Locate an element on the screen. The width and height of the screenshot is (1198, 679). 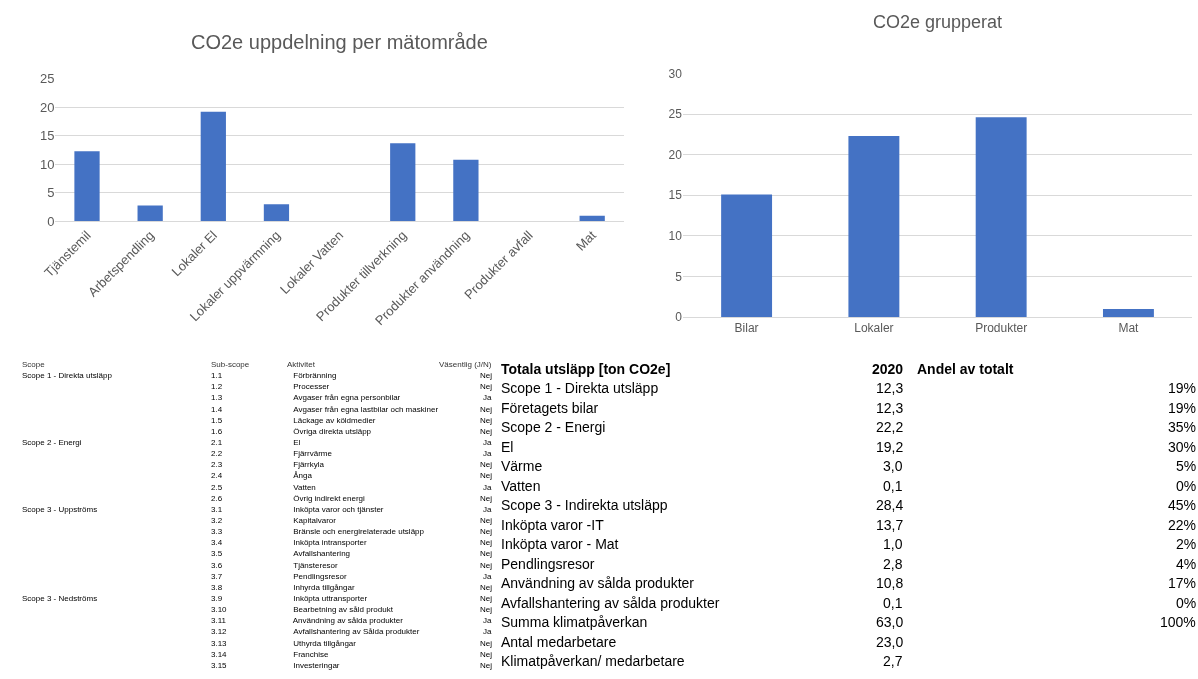
text: 5% is located at coordinates (1186, 466).